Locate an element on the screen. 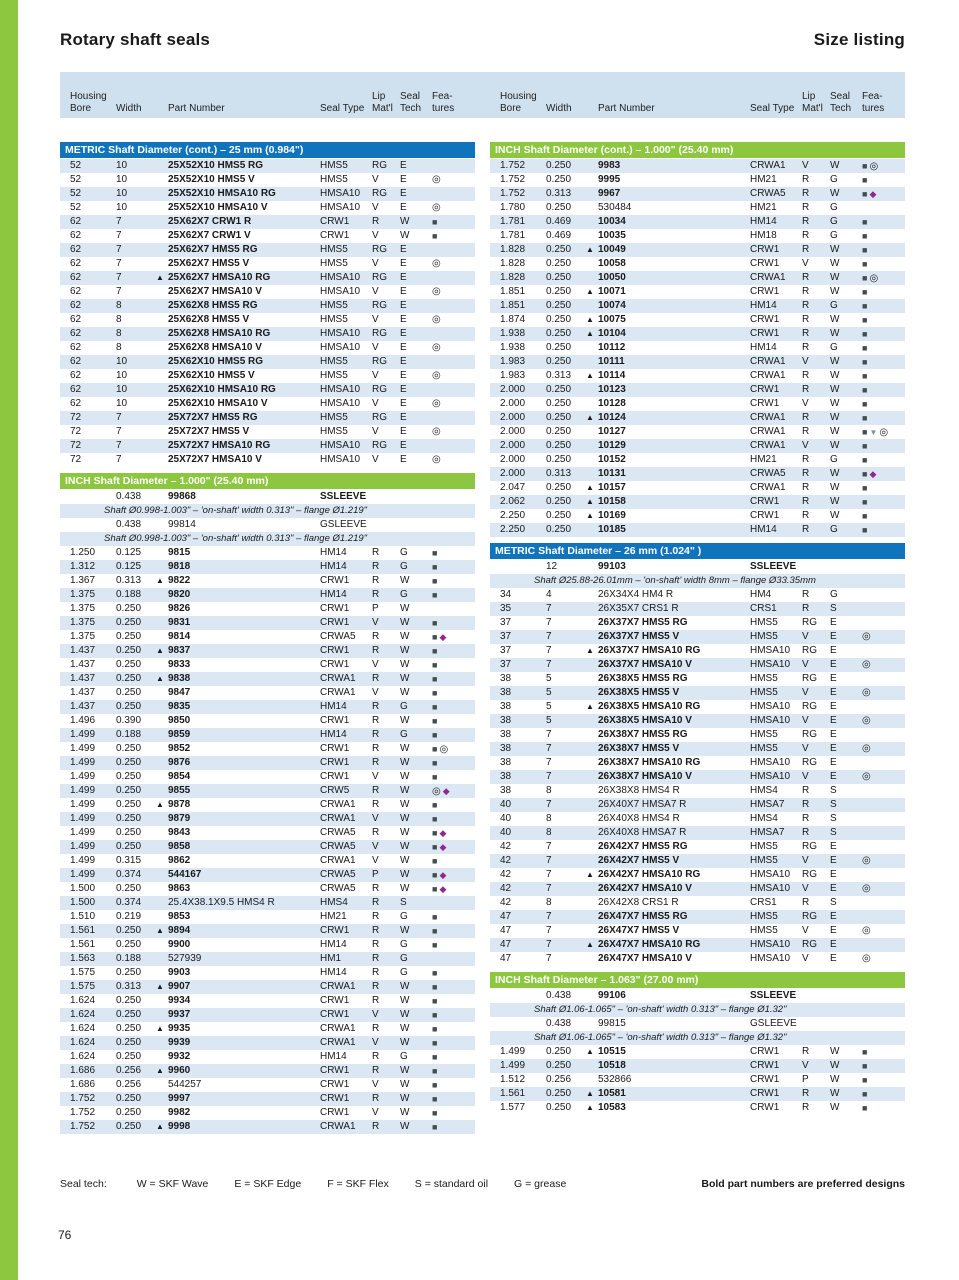 The width and height of the screenshot is (959, 1280). part-number: 26X37X7 HMSA10 V is located at coordinates (645, 664).